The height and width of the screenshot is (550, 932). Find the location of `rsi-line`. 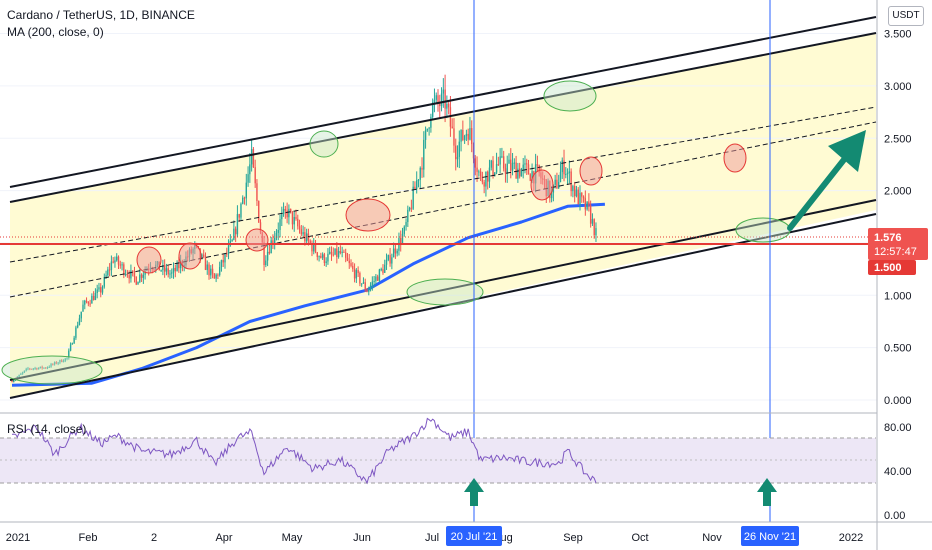

rsi-line is located at coordinates (304, 451).